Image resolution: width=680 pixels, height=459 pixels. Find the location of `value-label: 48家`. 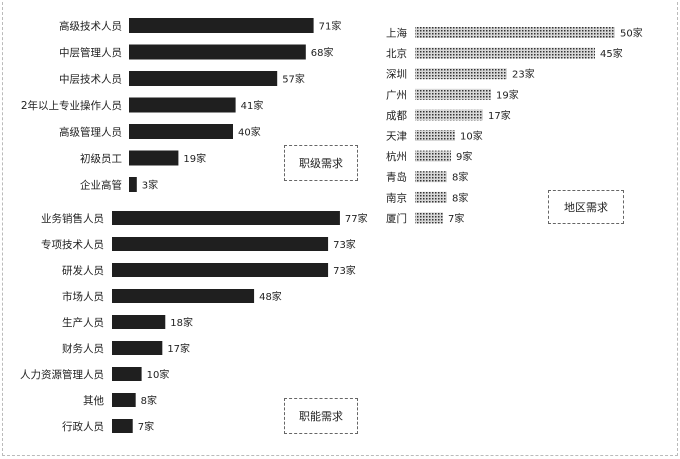

value-label: 48家 is located at coordinates (270, 296).